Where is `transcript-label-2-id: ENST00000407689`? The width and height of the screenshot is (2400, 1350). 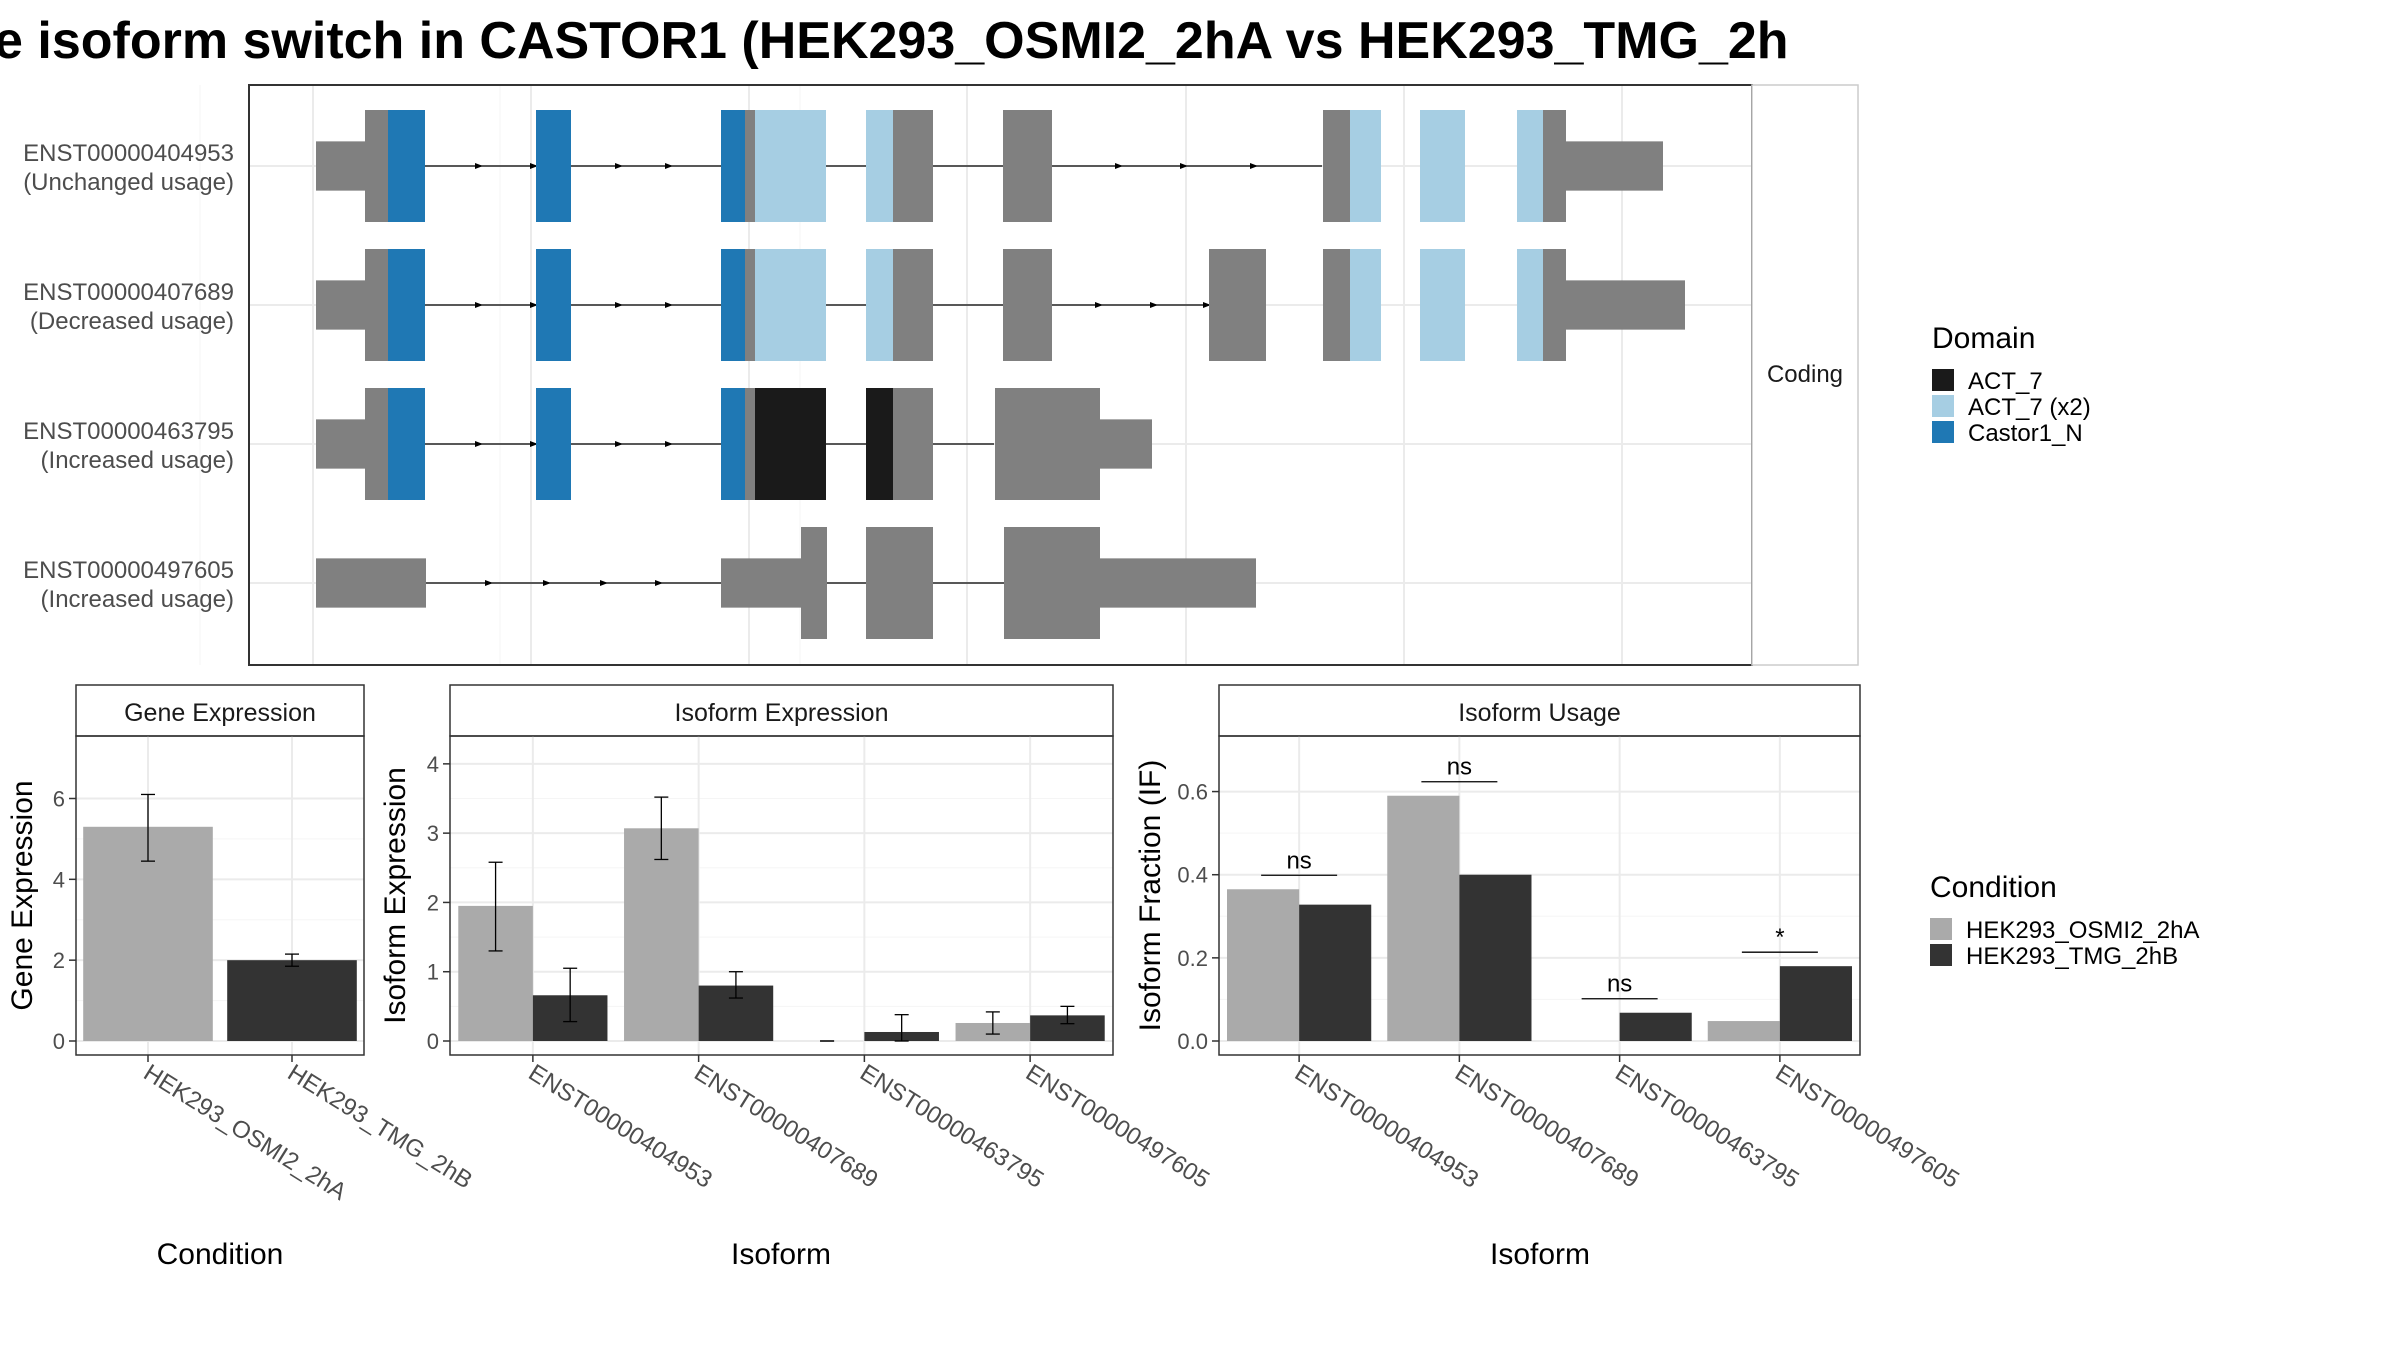 transcript-label-2-id: ENST00000407689 is located at coordinates (128, 292).